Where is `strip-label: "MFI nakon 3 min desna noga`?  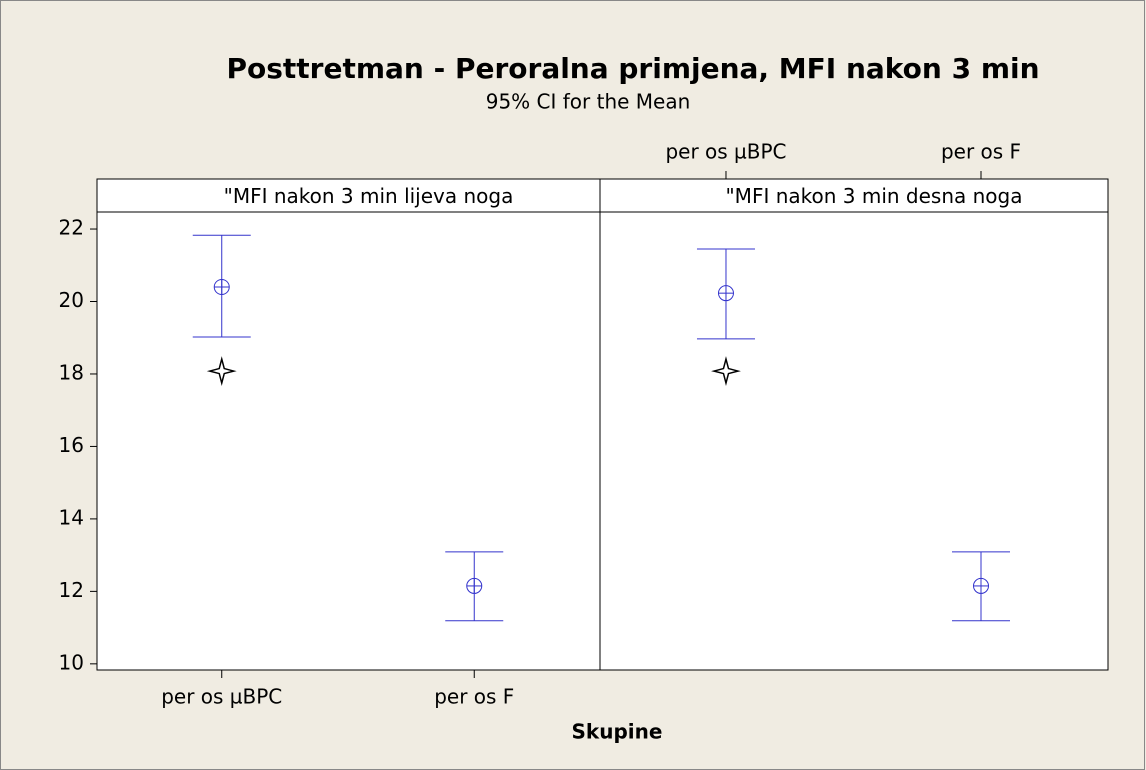
strip-label: "MFI nakon 3 min desna noga is located at coordinates (873, 196).